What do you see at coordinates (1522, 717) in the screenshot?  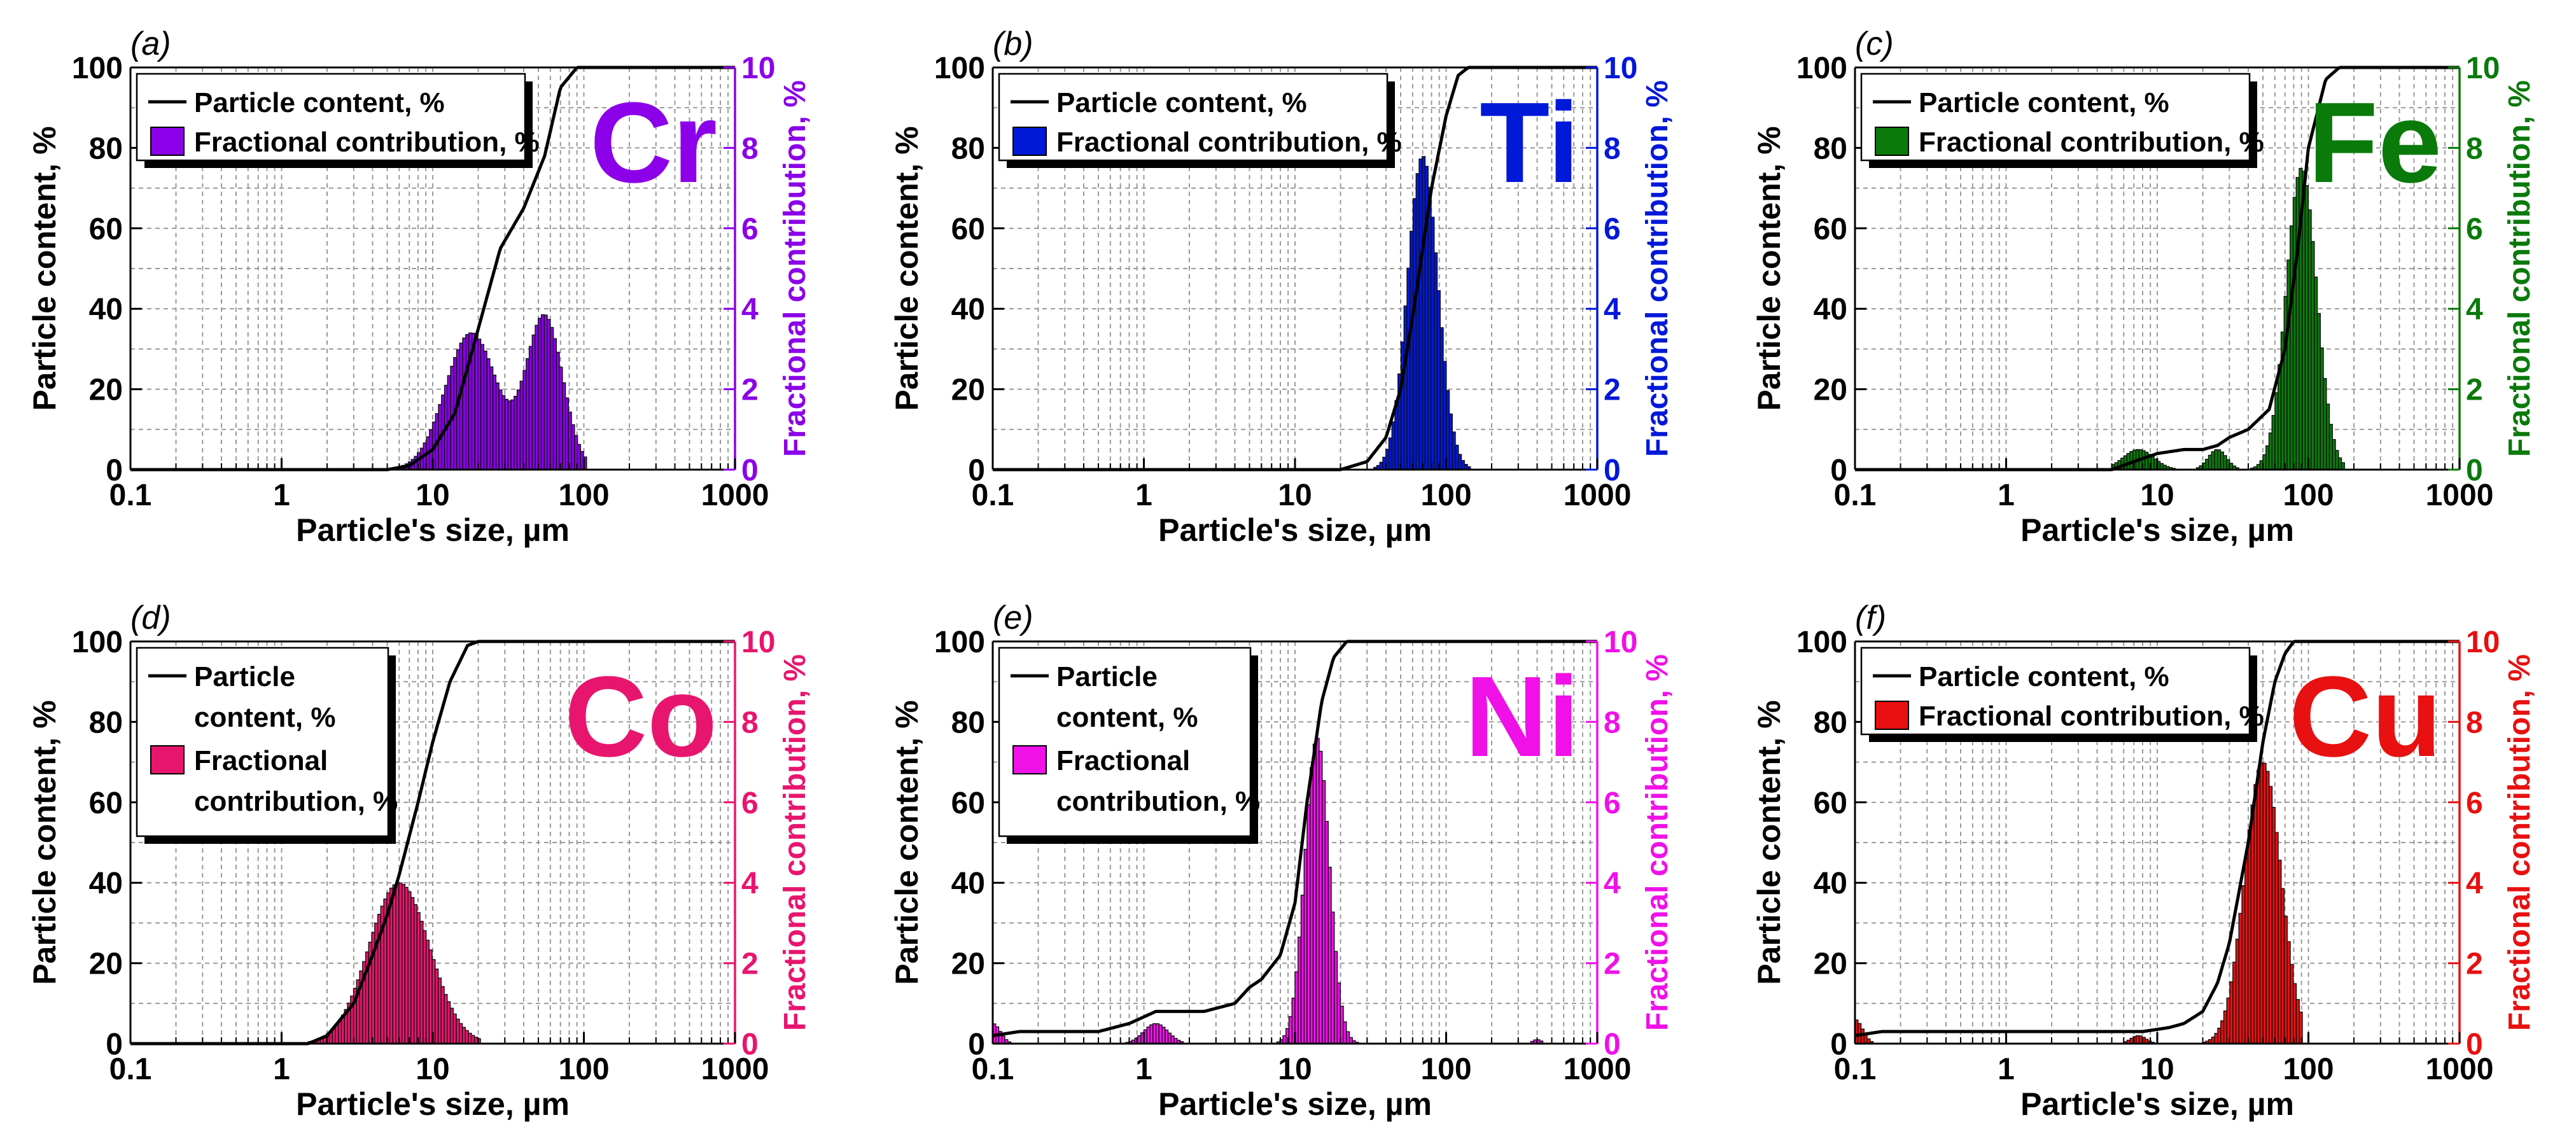 I see `element-label: Ni` at bounding box center [1522, 717].